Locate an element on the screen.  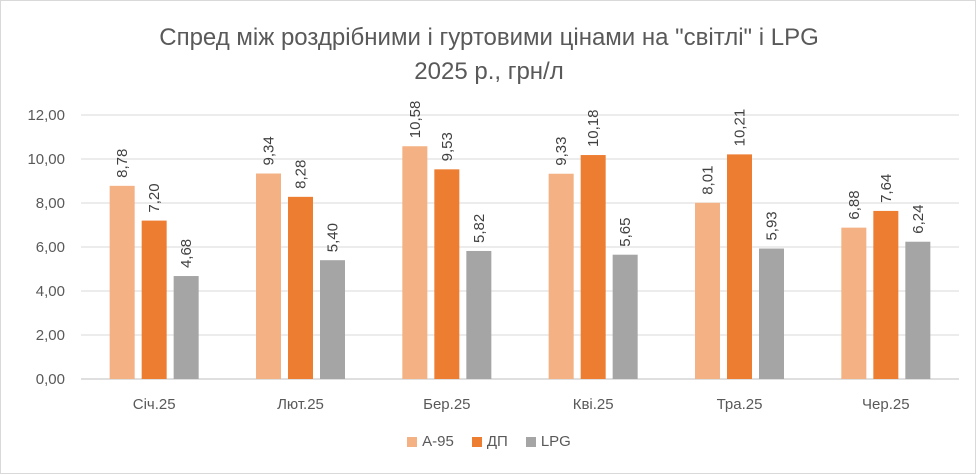
data-label: 9,53 is located at coordinates (447, 146).